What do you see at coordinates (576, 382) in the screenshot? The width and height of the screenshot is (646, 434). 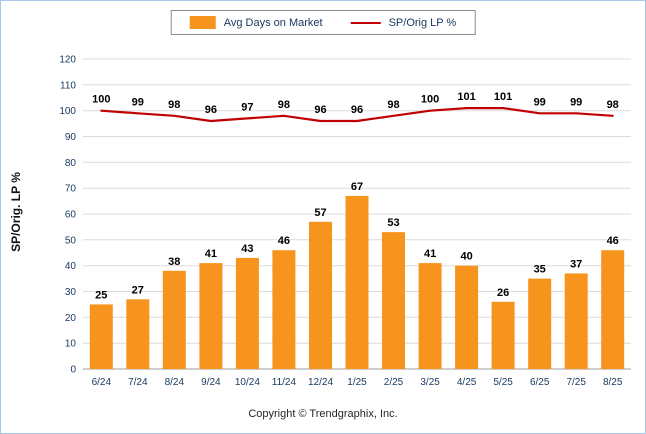 I see `x-tick-label: 7/25` at bounding box center [576, 382].